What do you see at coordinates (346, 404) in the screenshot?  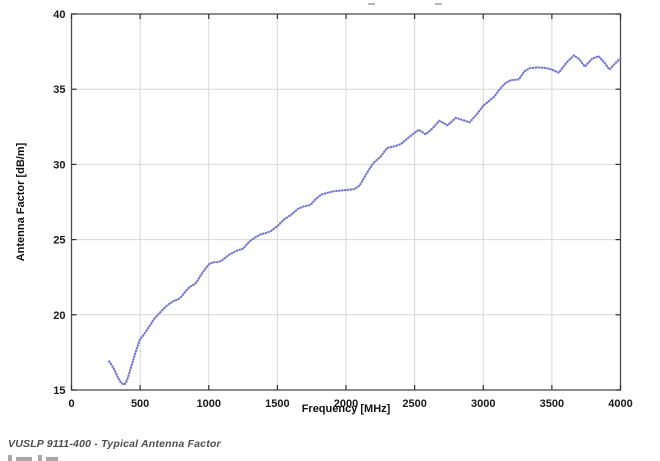 I see `x-tick-label: 2000` at bounding box center [346, 404].